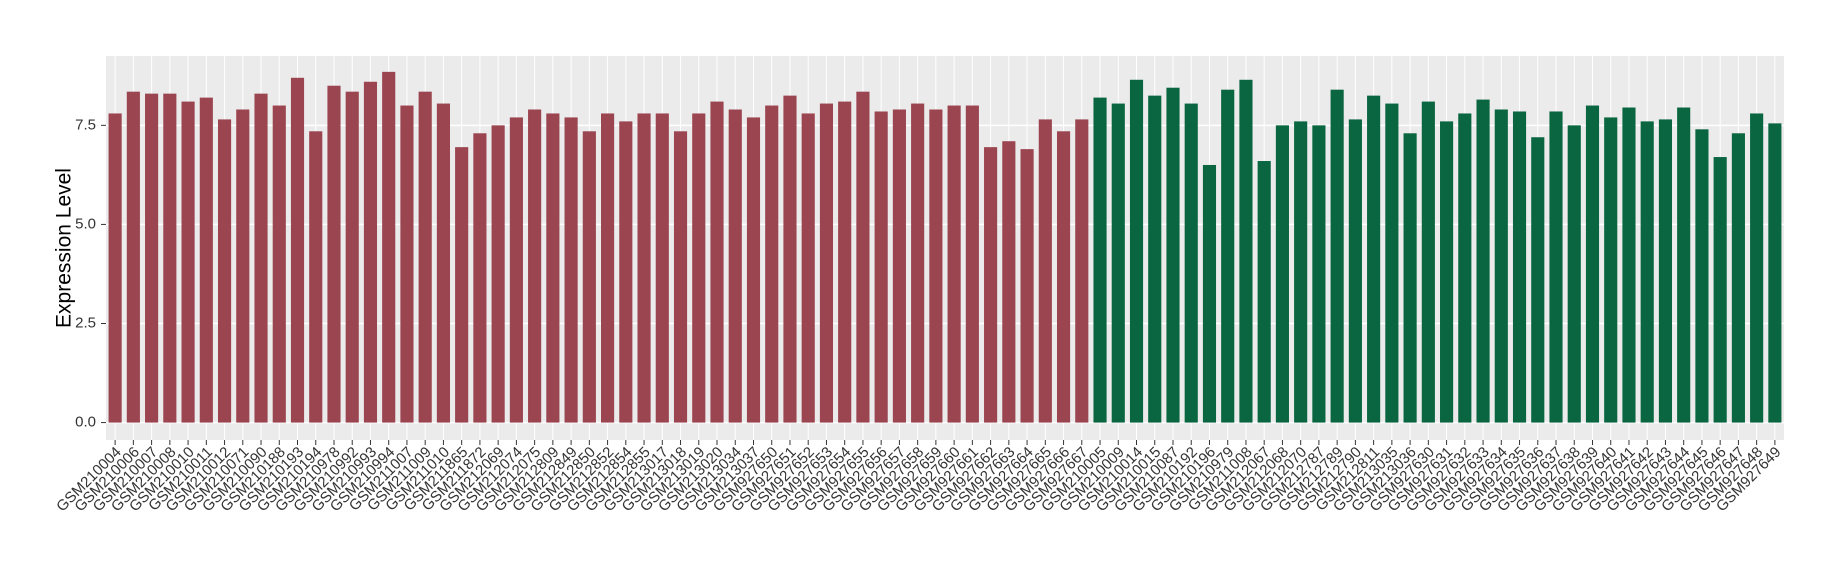 The image size is (1840, 580). What do you see at coordinates (85, 322) in the screenshot?
I see `y-tick-label: 2.5` at bounding box center [85, 322].